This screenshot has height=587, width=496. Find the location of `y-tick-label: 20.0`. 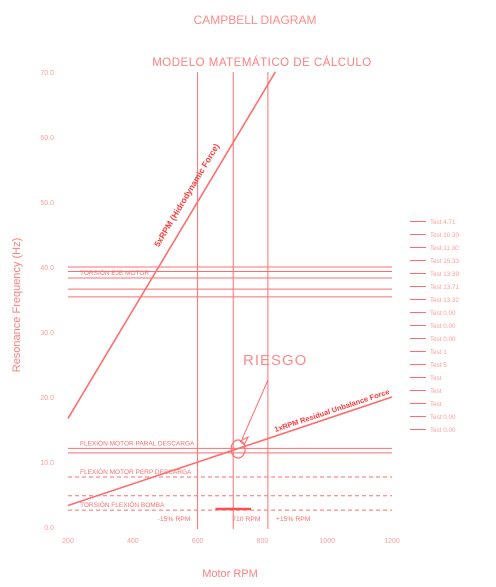

y-tick-label: 20.0 is located at coordinates (47, 398).